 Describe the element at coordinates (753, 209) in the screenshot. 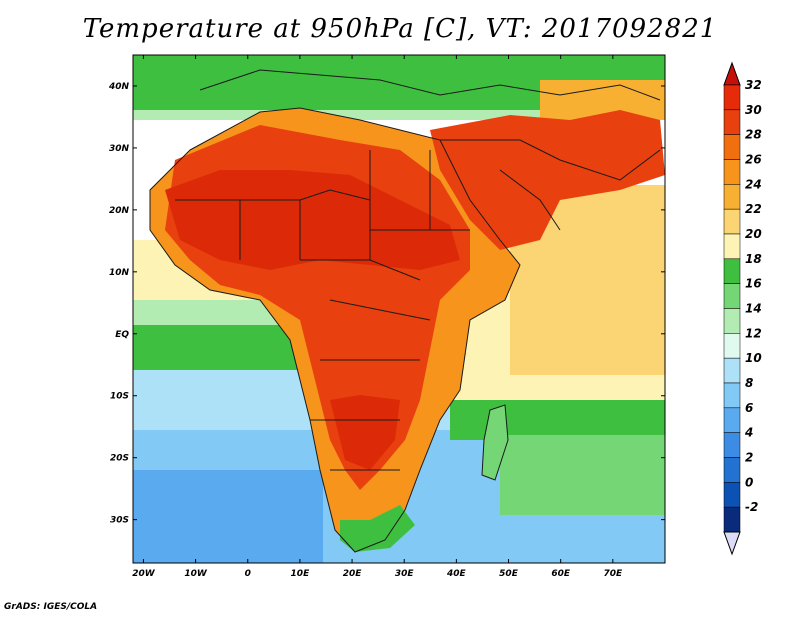

I see `colorbar-label: 22` at that location.